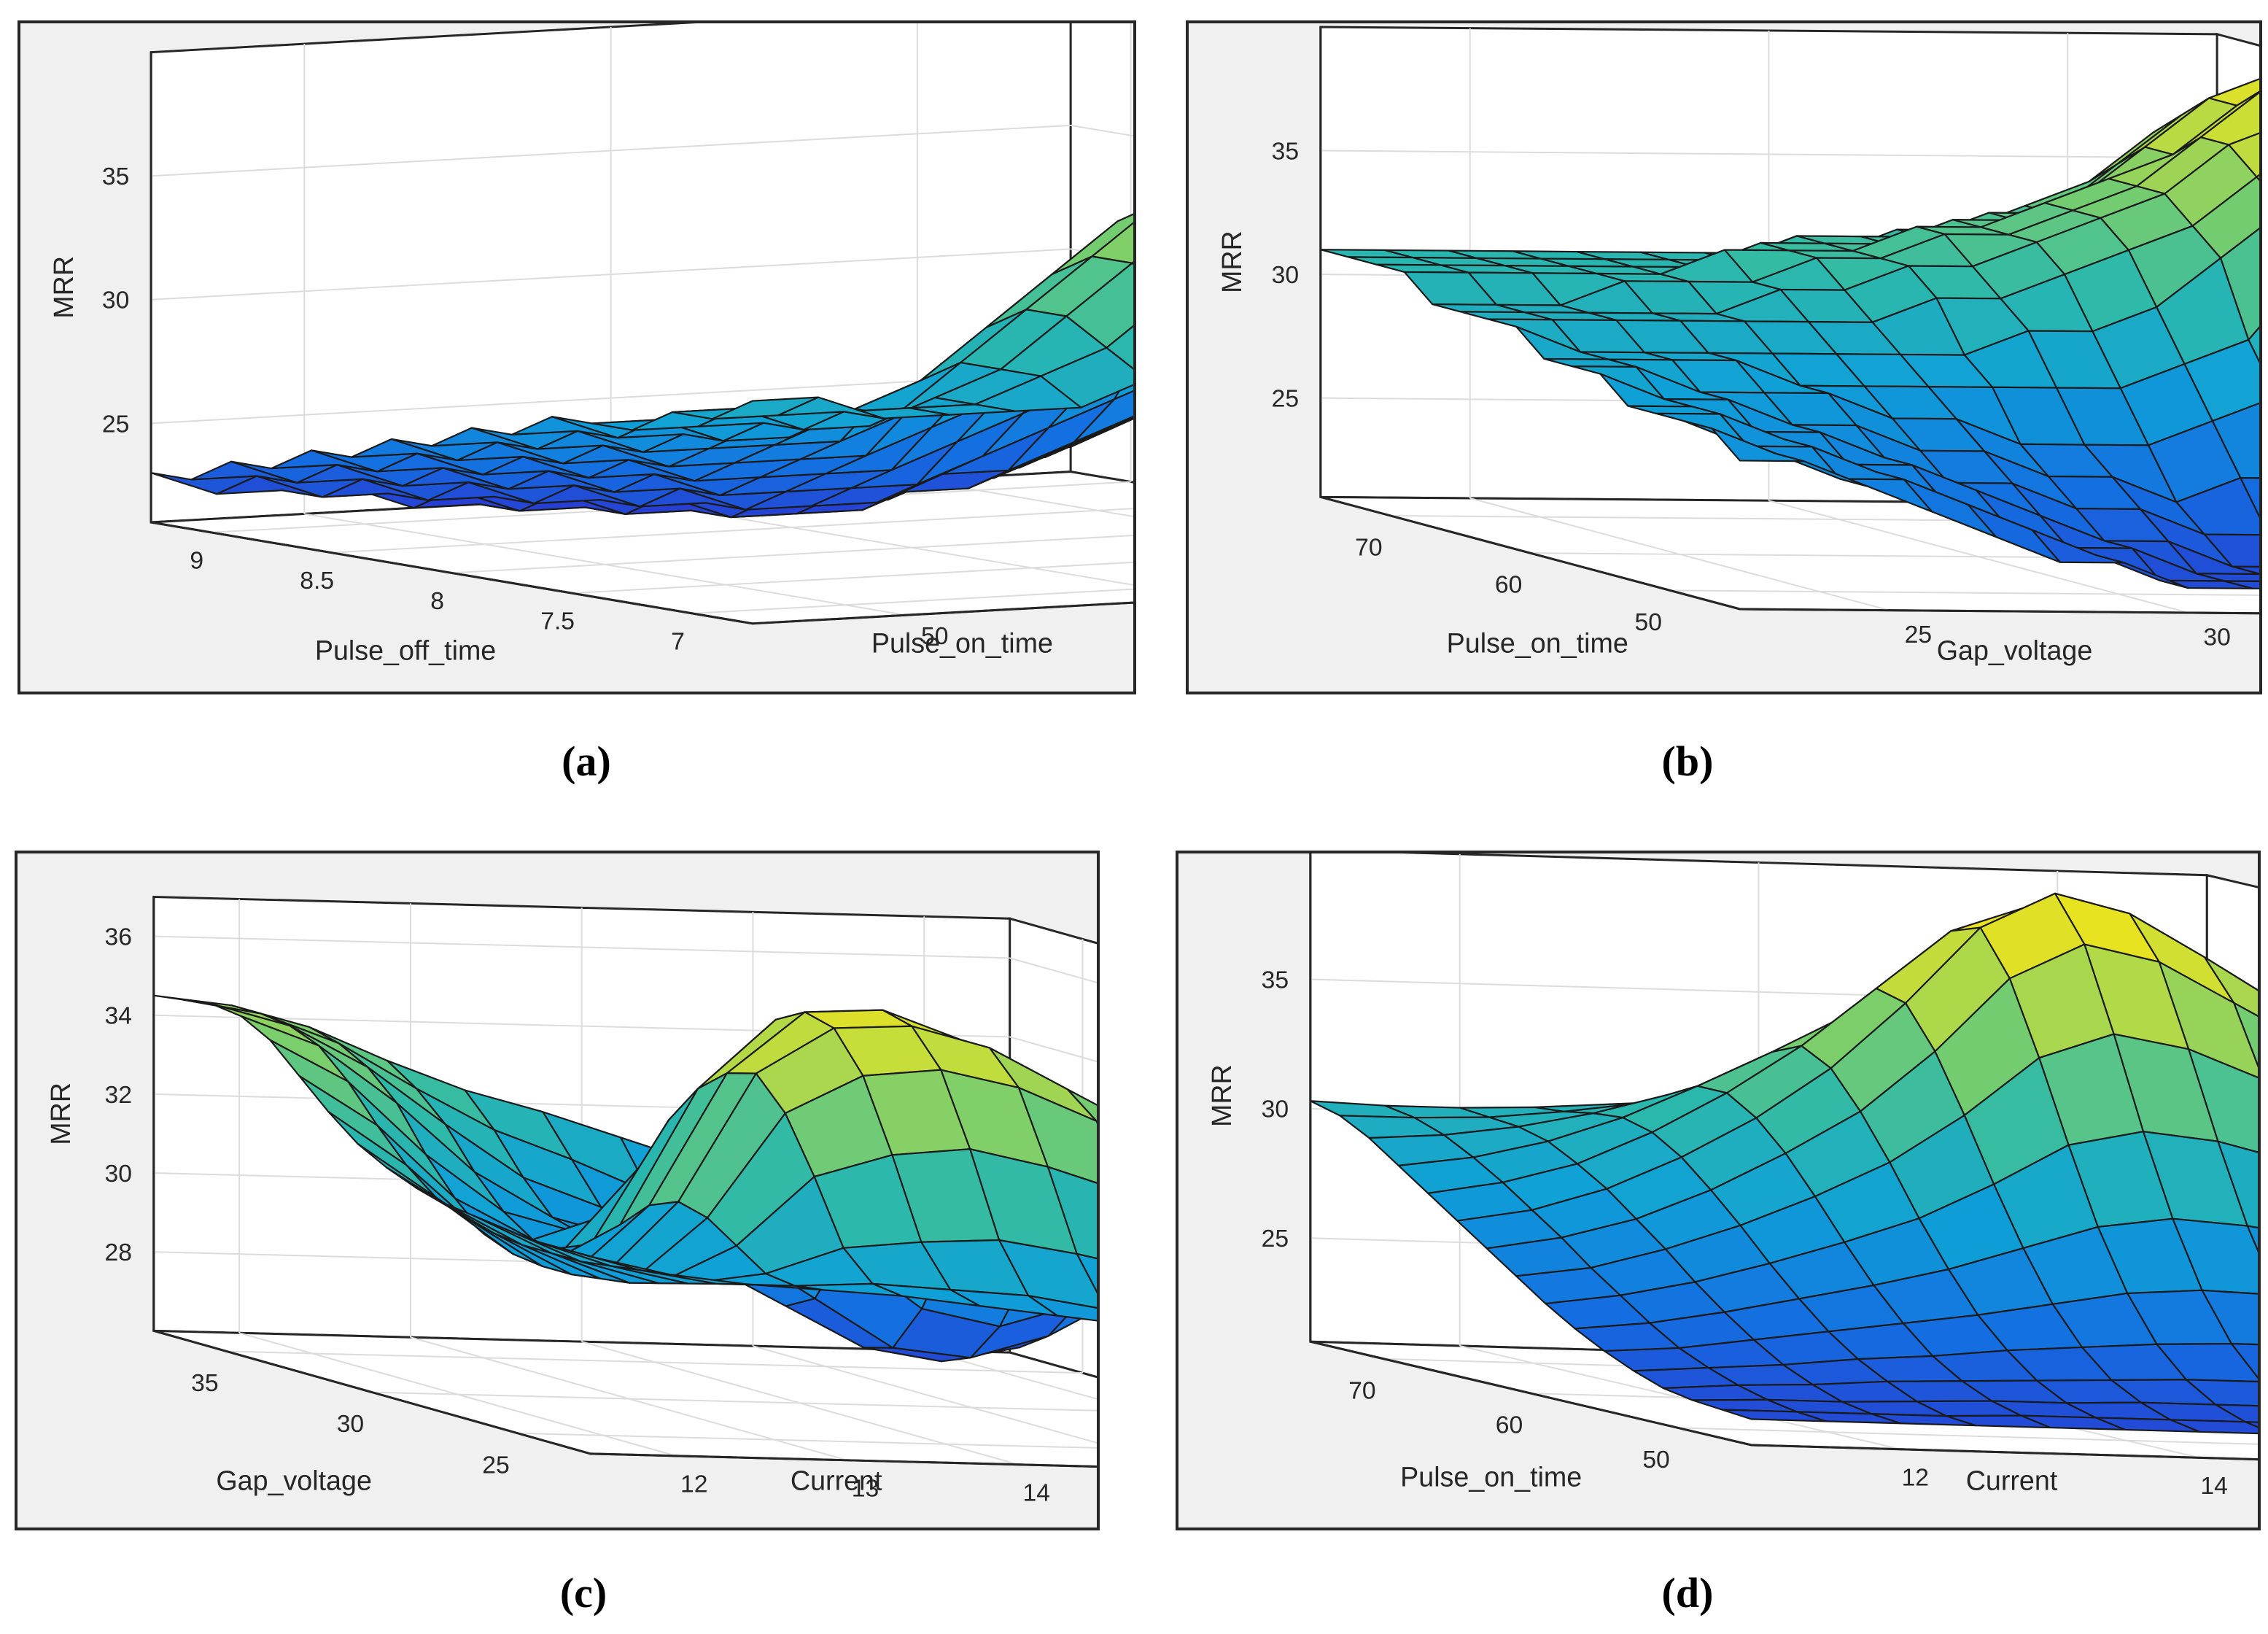 This screenshot has width=2268, height=1634. What do you see at coordinates (405, 650) in the screenshot?
I see `x-axis-label: Pulse_off_time` at bounding box center [405, 650].